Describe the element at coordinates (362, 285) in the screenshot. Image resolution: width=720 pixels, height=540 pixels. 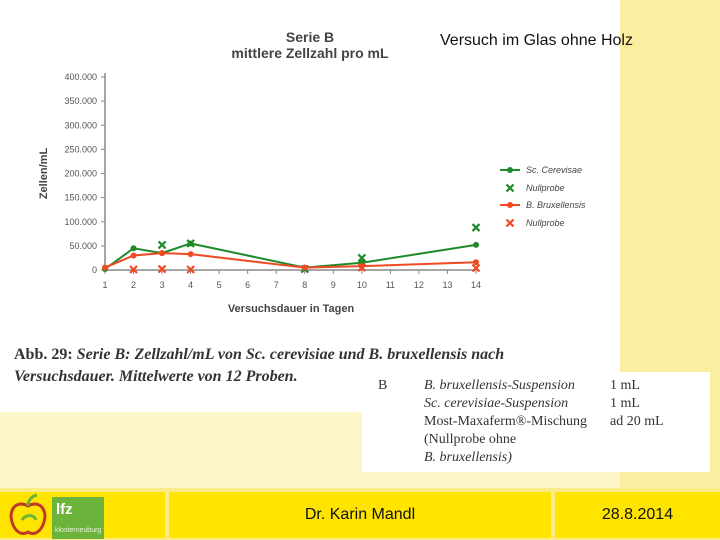
I see `x-tick-label: 10` at that location.